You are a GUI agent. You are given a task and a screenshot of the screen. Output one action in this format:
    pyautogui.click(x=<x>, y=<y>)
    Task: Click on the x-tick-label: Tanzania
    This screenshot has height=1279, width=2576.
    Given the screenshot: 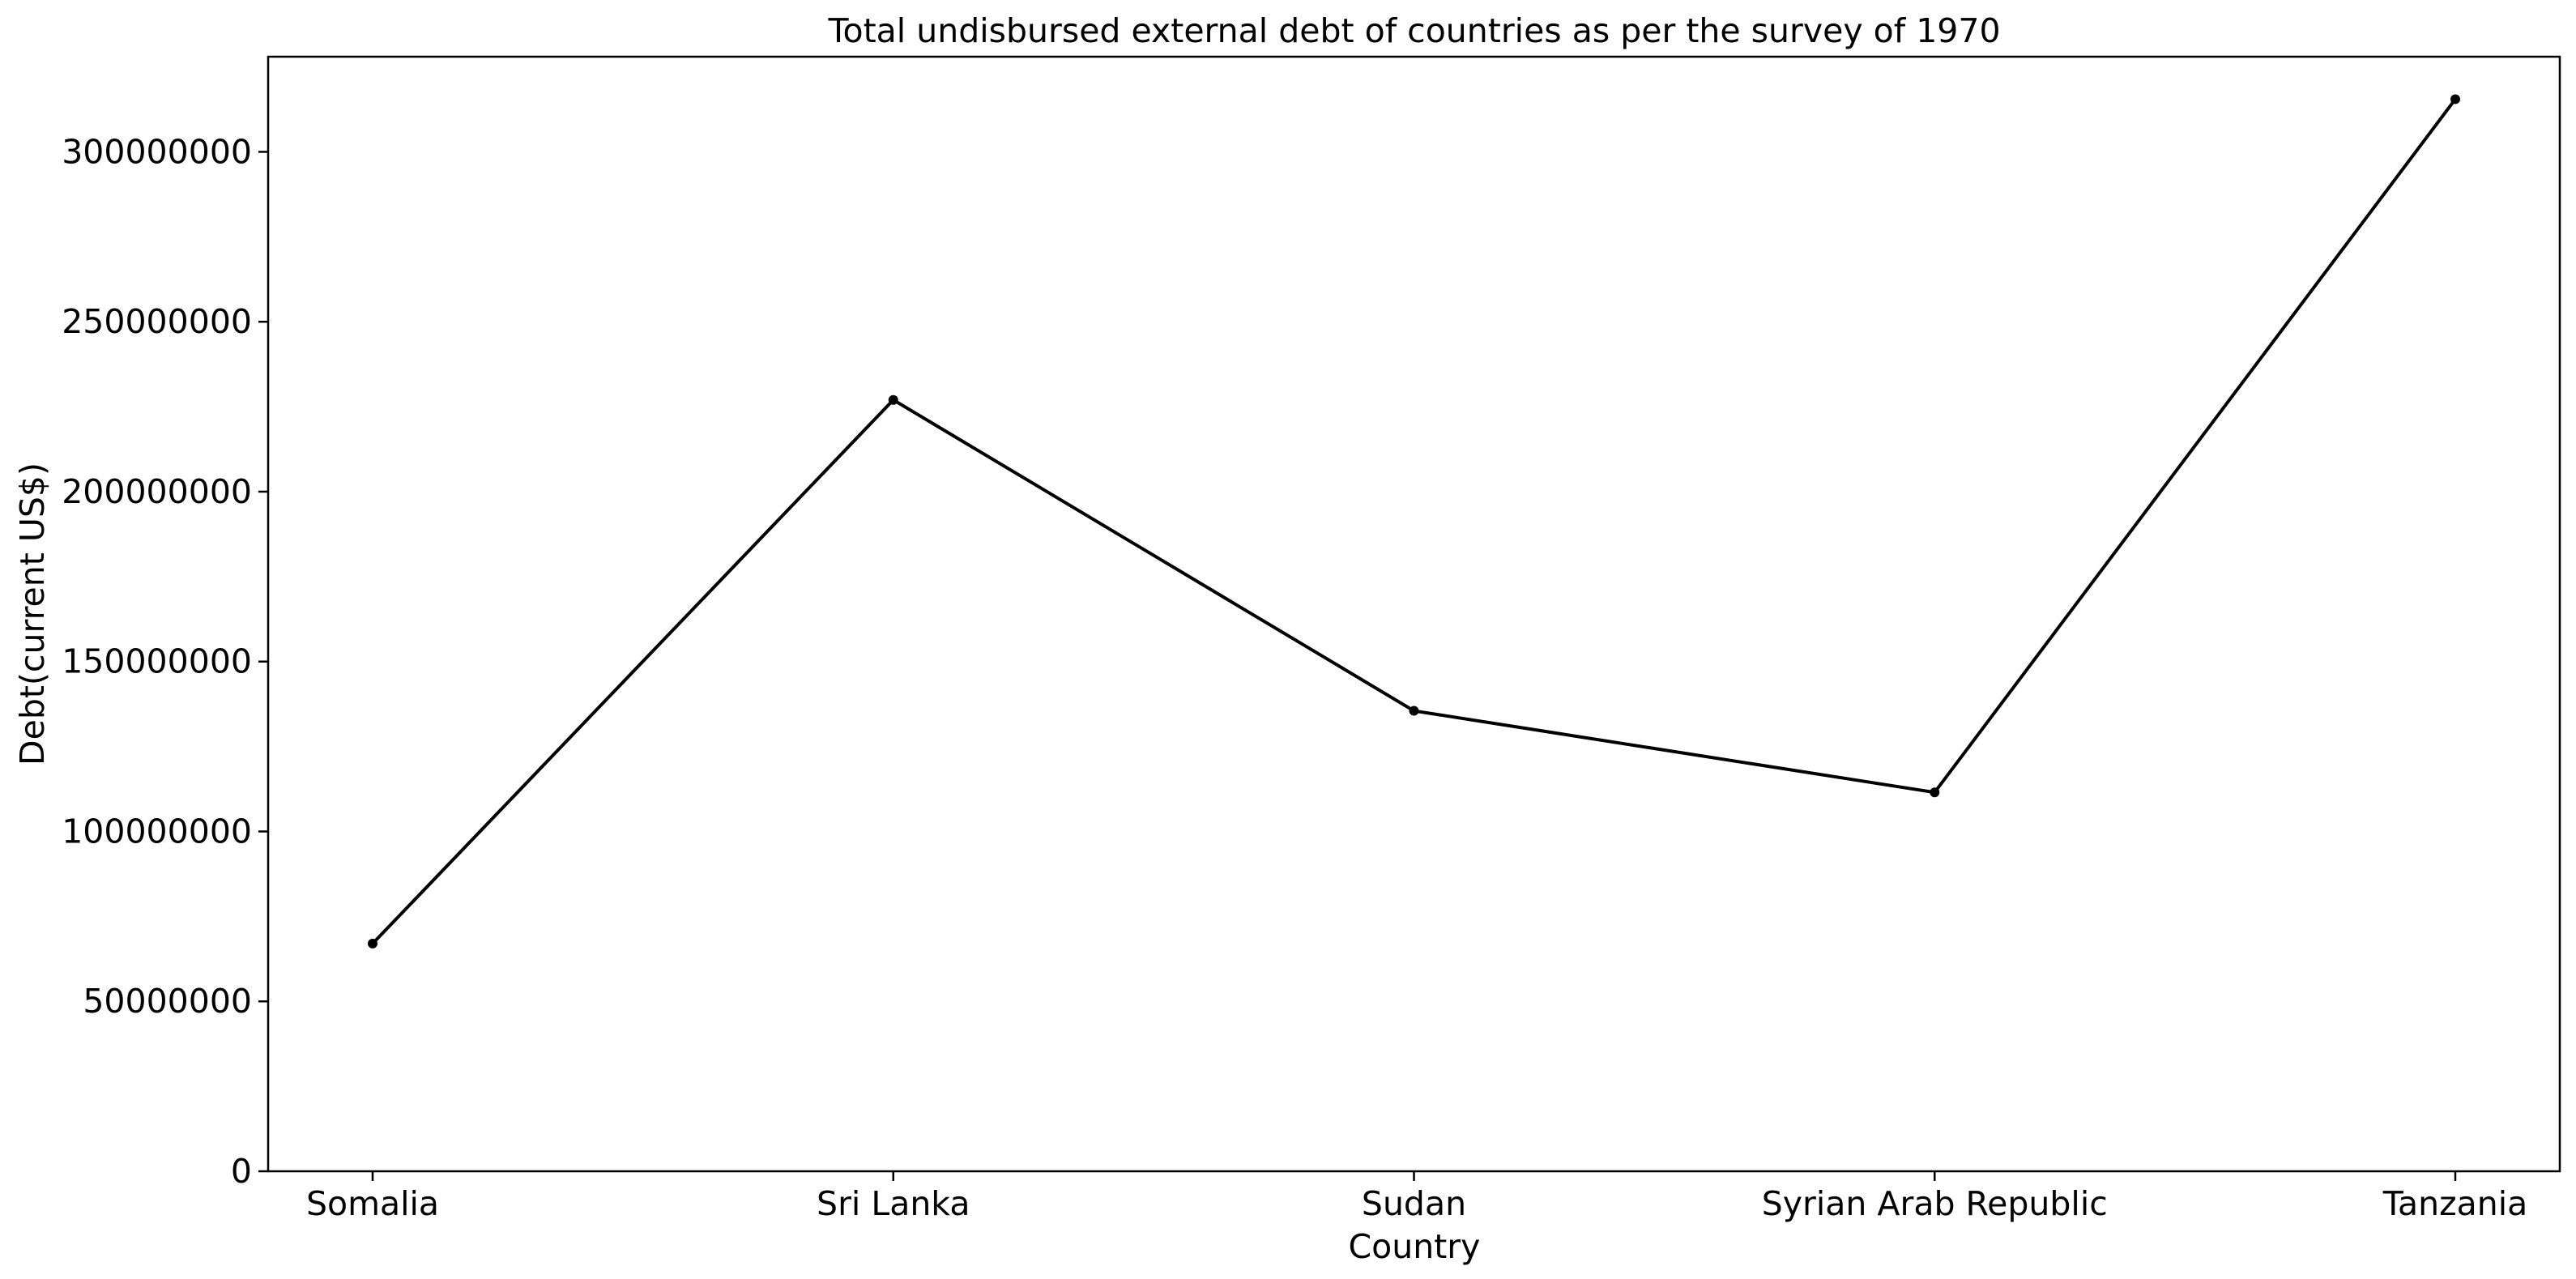 What is the action you would take?
    pyautogui.click(x=2455, y=1203)
    